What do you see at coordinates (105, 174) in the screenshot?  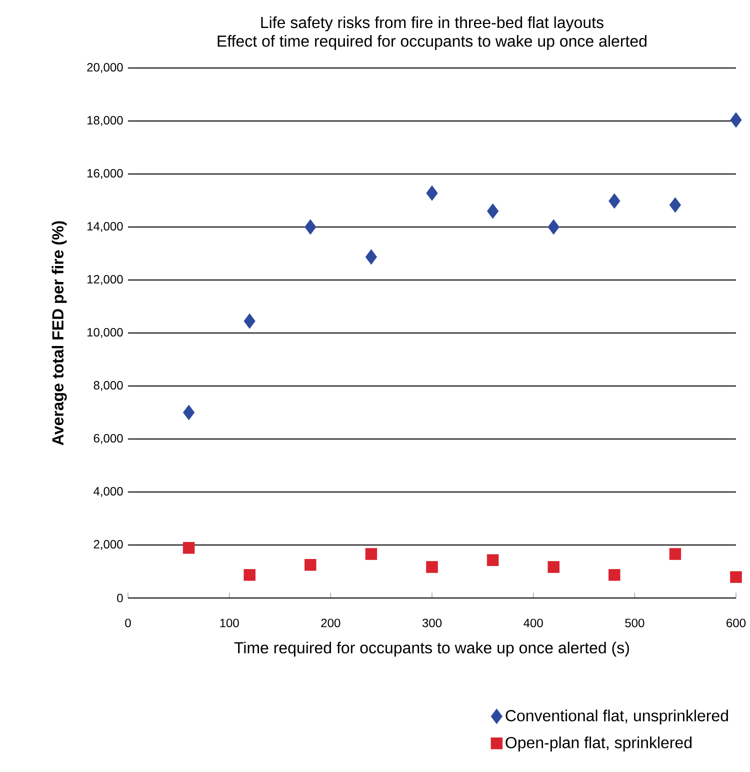 I see `y-tick-label: 16,000` at bounding box center [105, 174].